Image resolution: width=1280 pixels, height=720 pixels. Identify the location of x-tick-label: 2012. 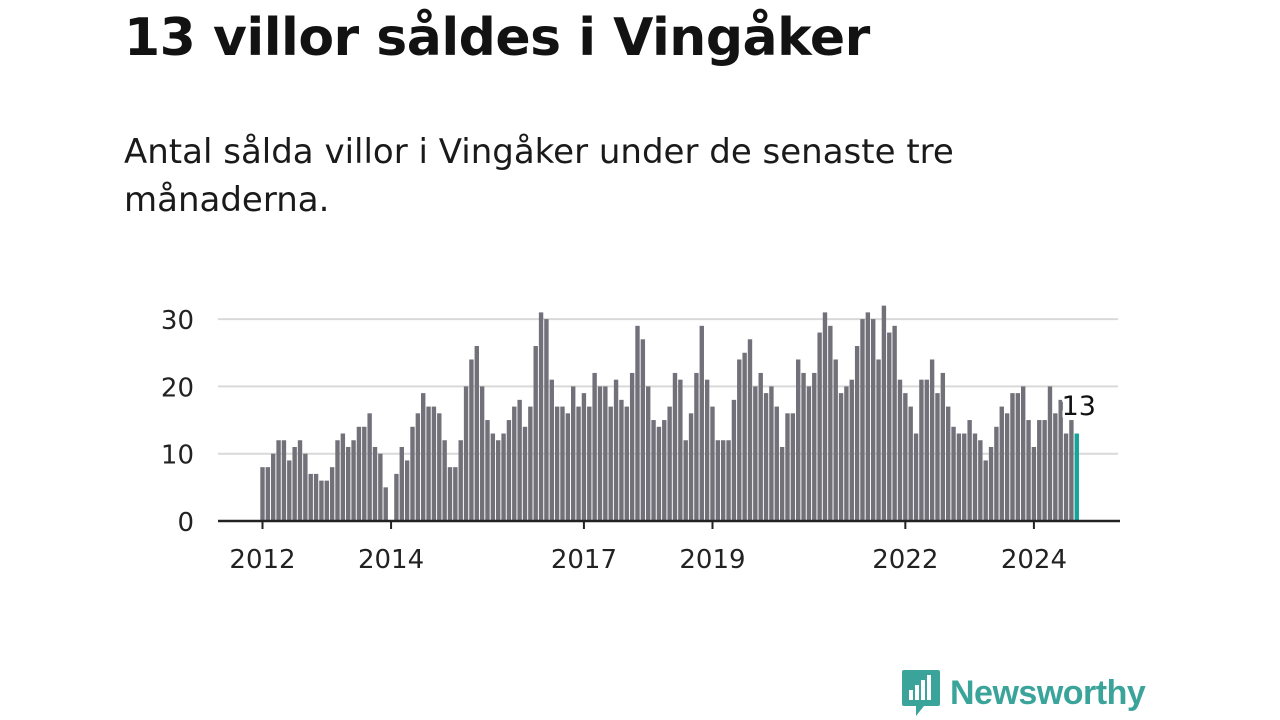
(262, 560).